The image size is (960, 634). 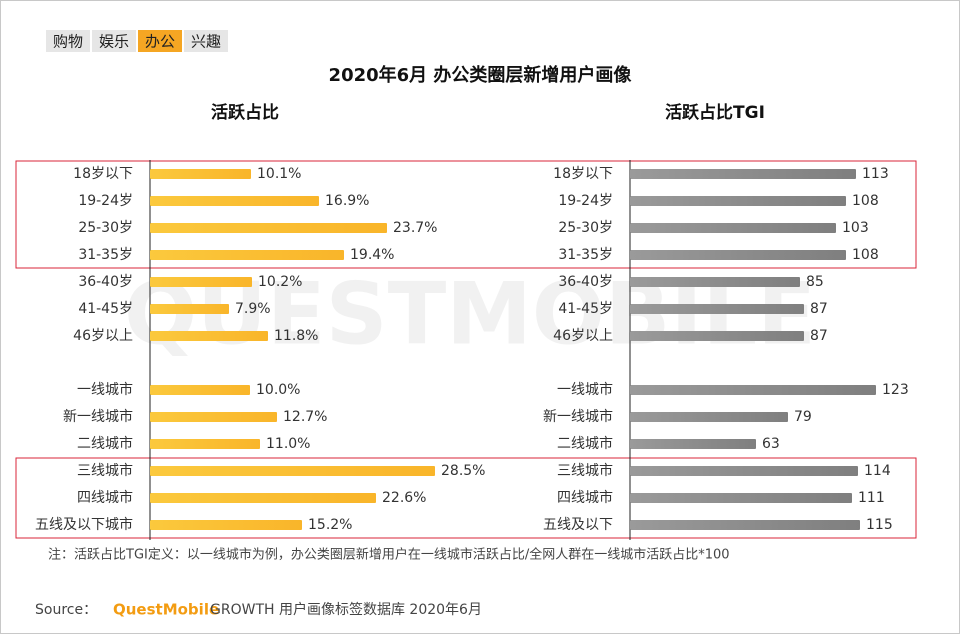 What do you see at coordinates (466, 498) in the screenshot?
I see `highlight-box` at bounding box center [466, 498].